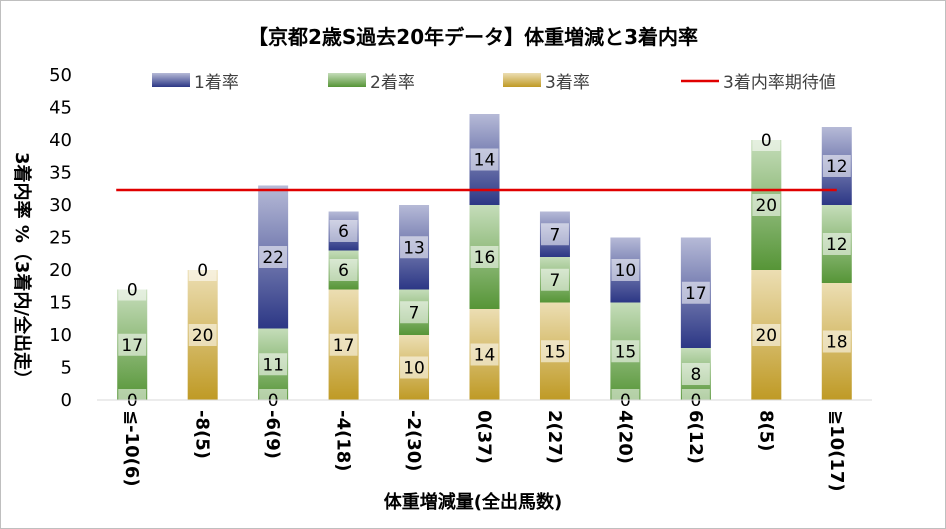 Image resolution: width=946 pixels, height=529 pixels. I want to click on chart-title: 【京都2歳S過去20年データ】体重増減と3着内率, so click(473, 37).